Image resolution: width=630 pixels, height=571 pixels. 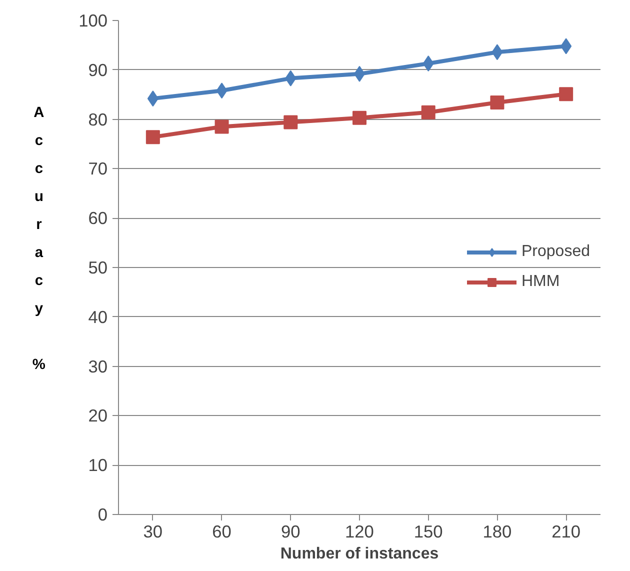 I want to click on legend-label: Proposed, so click(x=556, y=252).